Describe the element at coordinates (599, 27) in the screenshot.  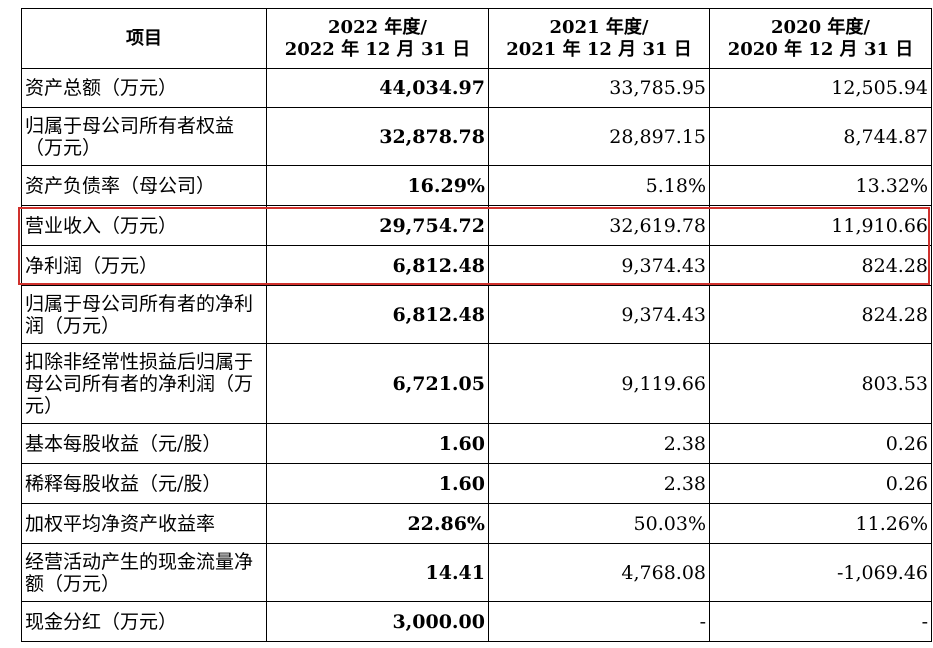
I see `header-2021-line1: 2021 年度/` at that location.